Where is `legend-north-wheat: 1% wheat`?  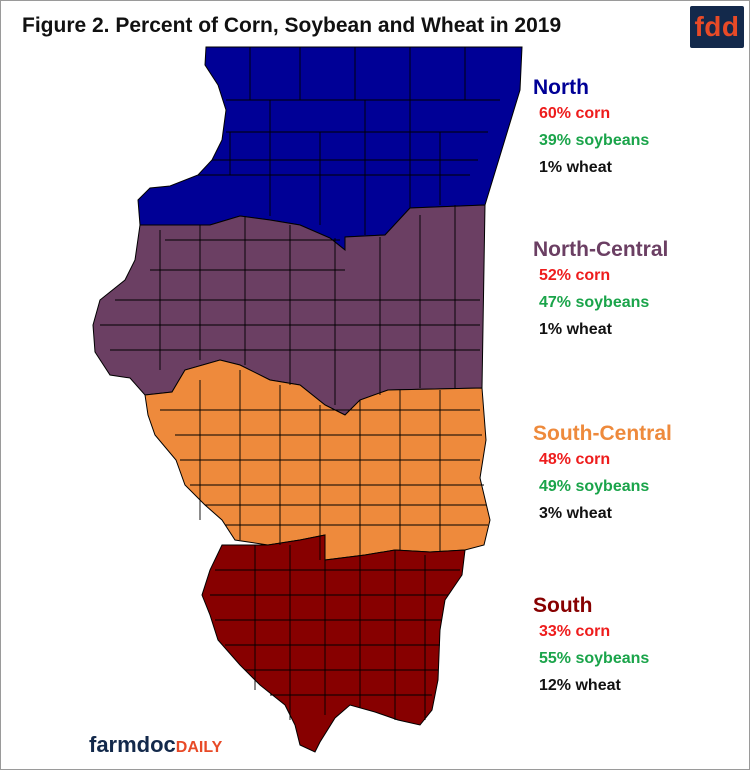
legend-north-wheat: 1% wheat is located at coordinates (575, 167).